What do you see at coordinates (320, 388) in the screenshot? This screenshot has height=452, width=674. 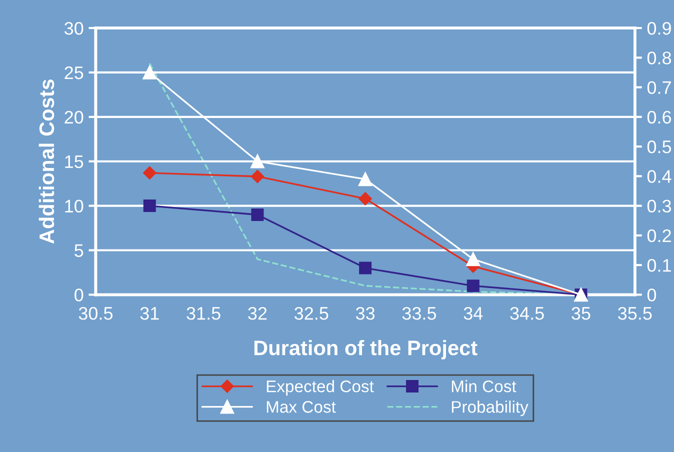 I see `legend-label: Expected Cost` at bounding box center [320, 388].